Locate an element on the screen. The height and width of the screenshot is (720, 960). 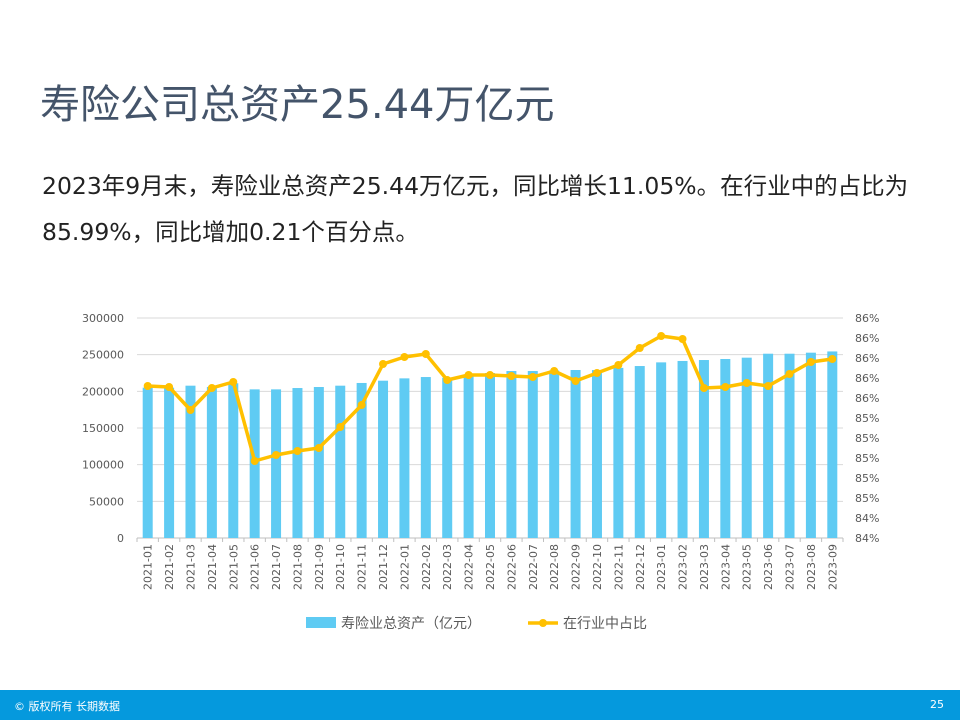
left-tick-label: 100000 is located at coordinates (103, 465).